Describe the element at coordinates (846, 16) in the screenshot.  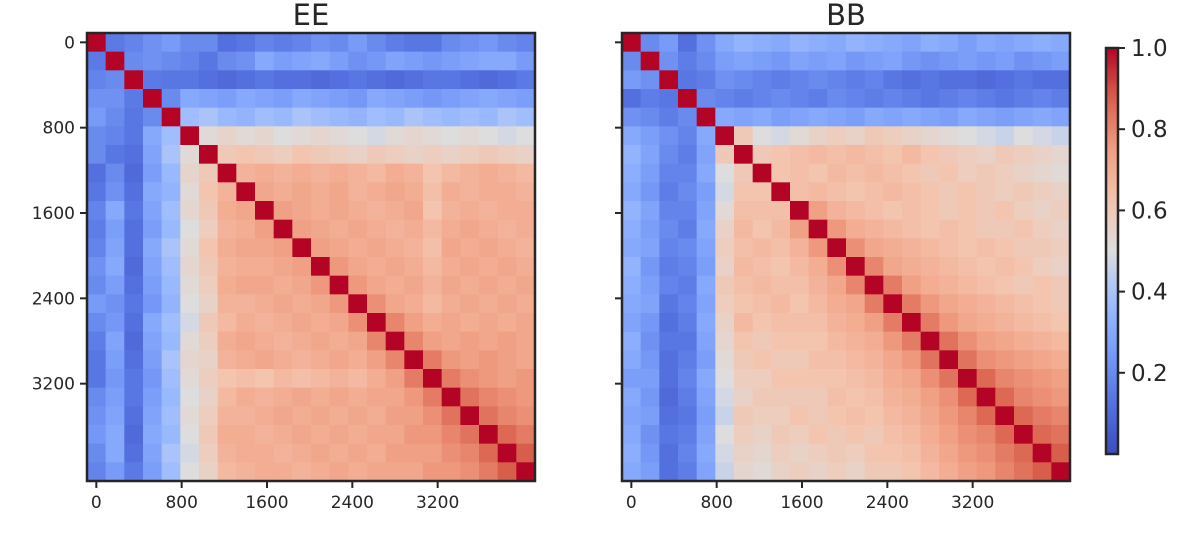
I see `panel-title-bb: BB` at that location.